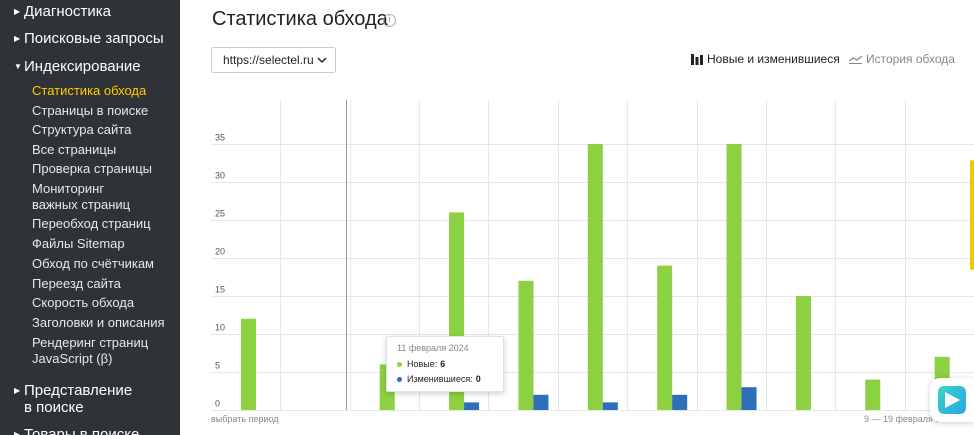 Image resolution: width=974 pixels, height=435 pixels. I want to click on site-select: https://selectel.ru, so click(273, 60).